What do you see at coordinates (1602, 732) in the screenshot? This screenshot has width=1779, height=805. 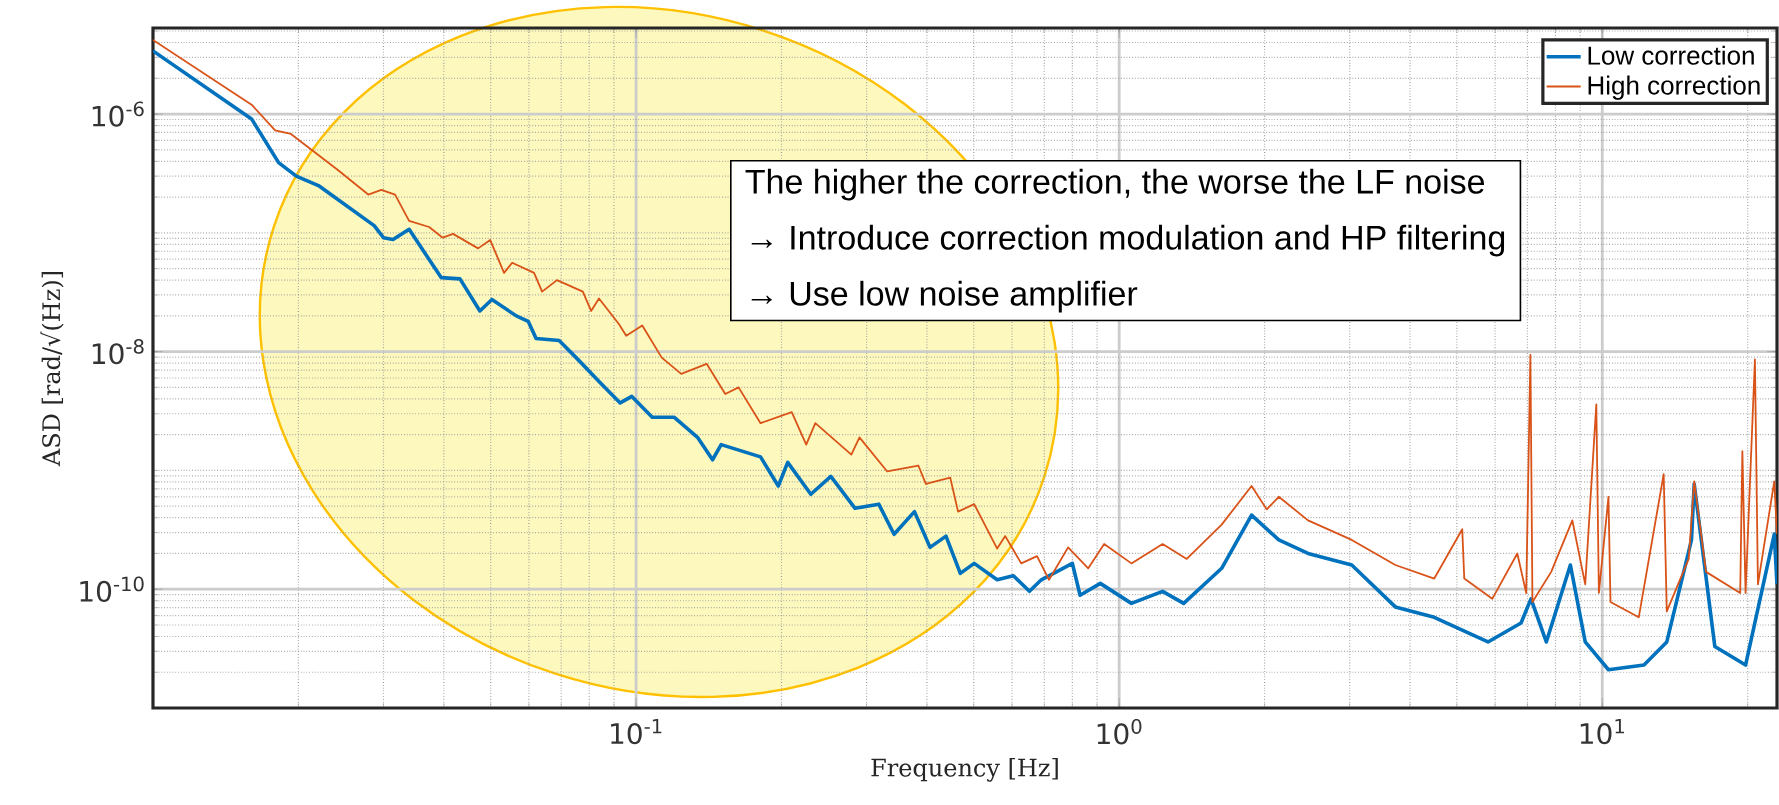 I see `x-tick-label: 10$^{1}$` at bounding box center [1602, 732].